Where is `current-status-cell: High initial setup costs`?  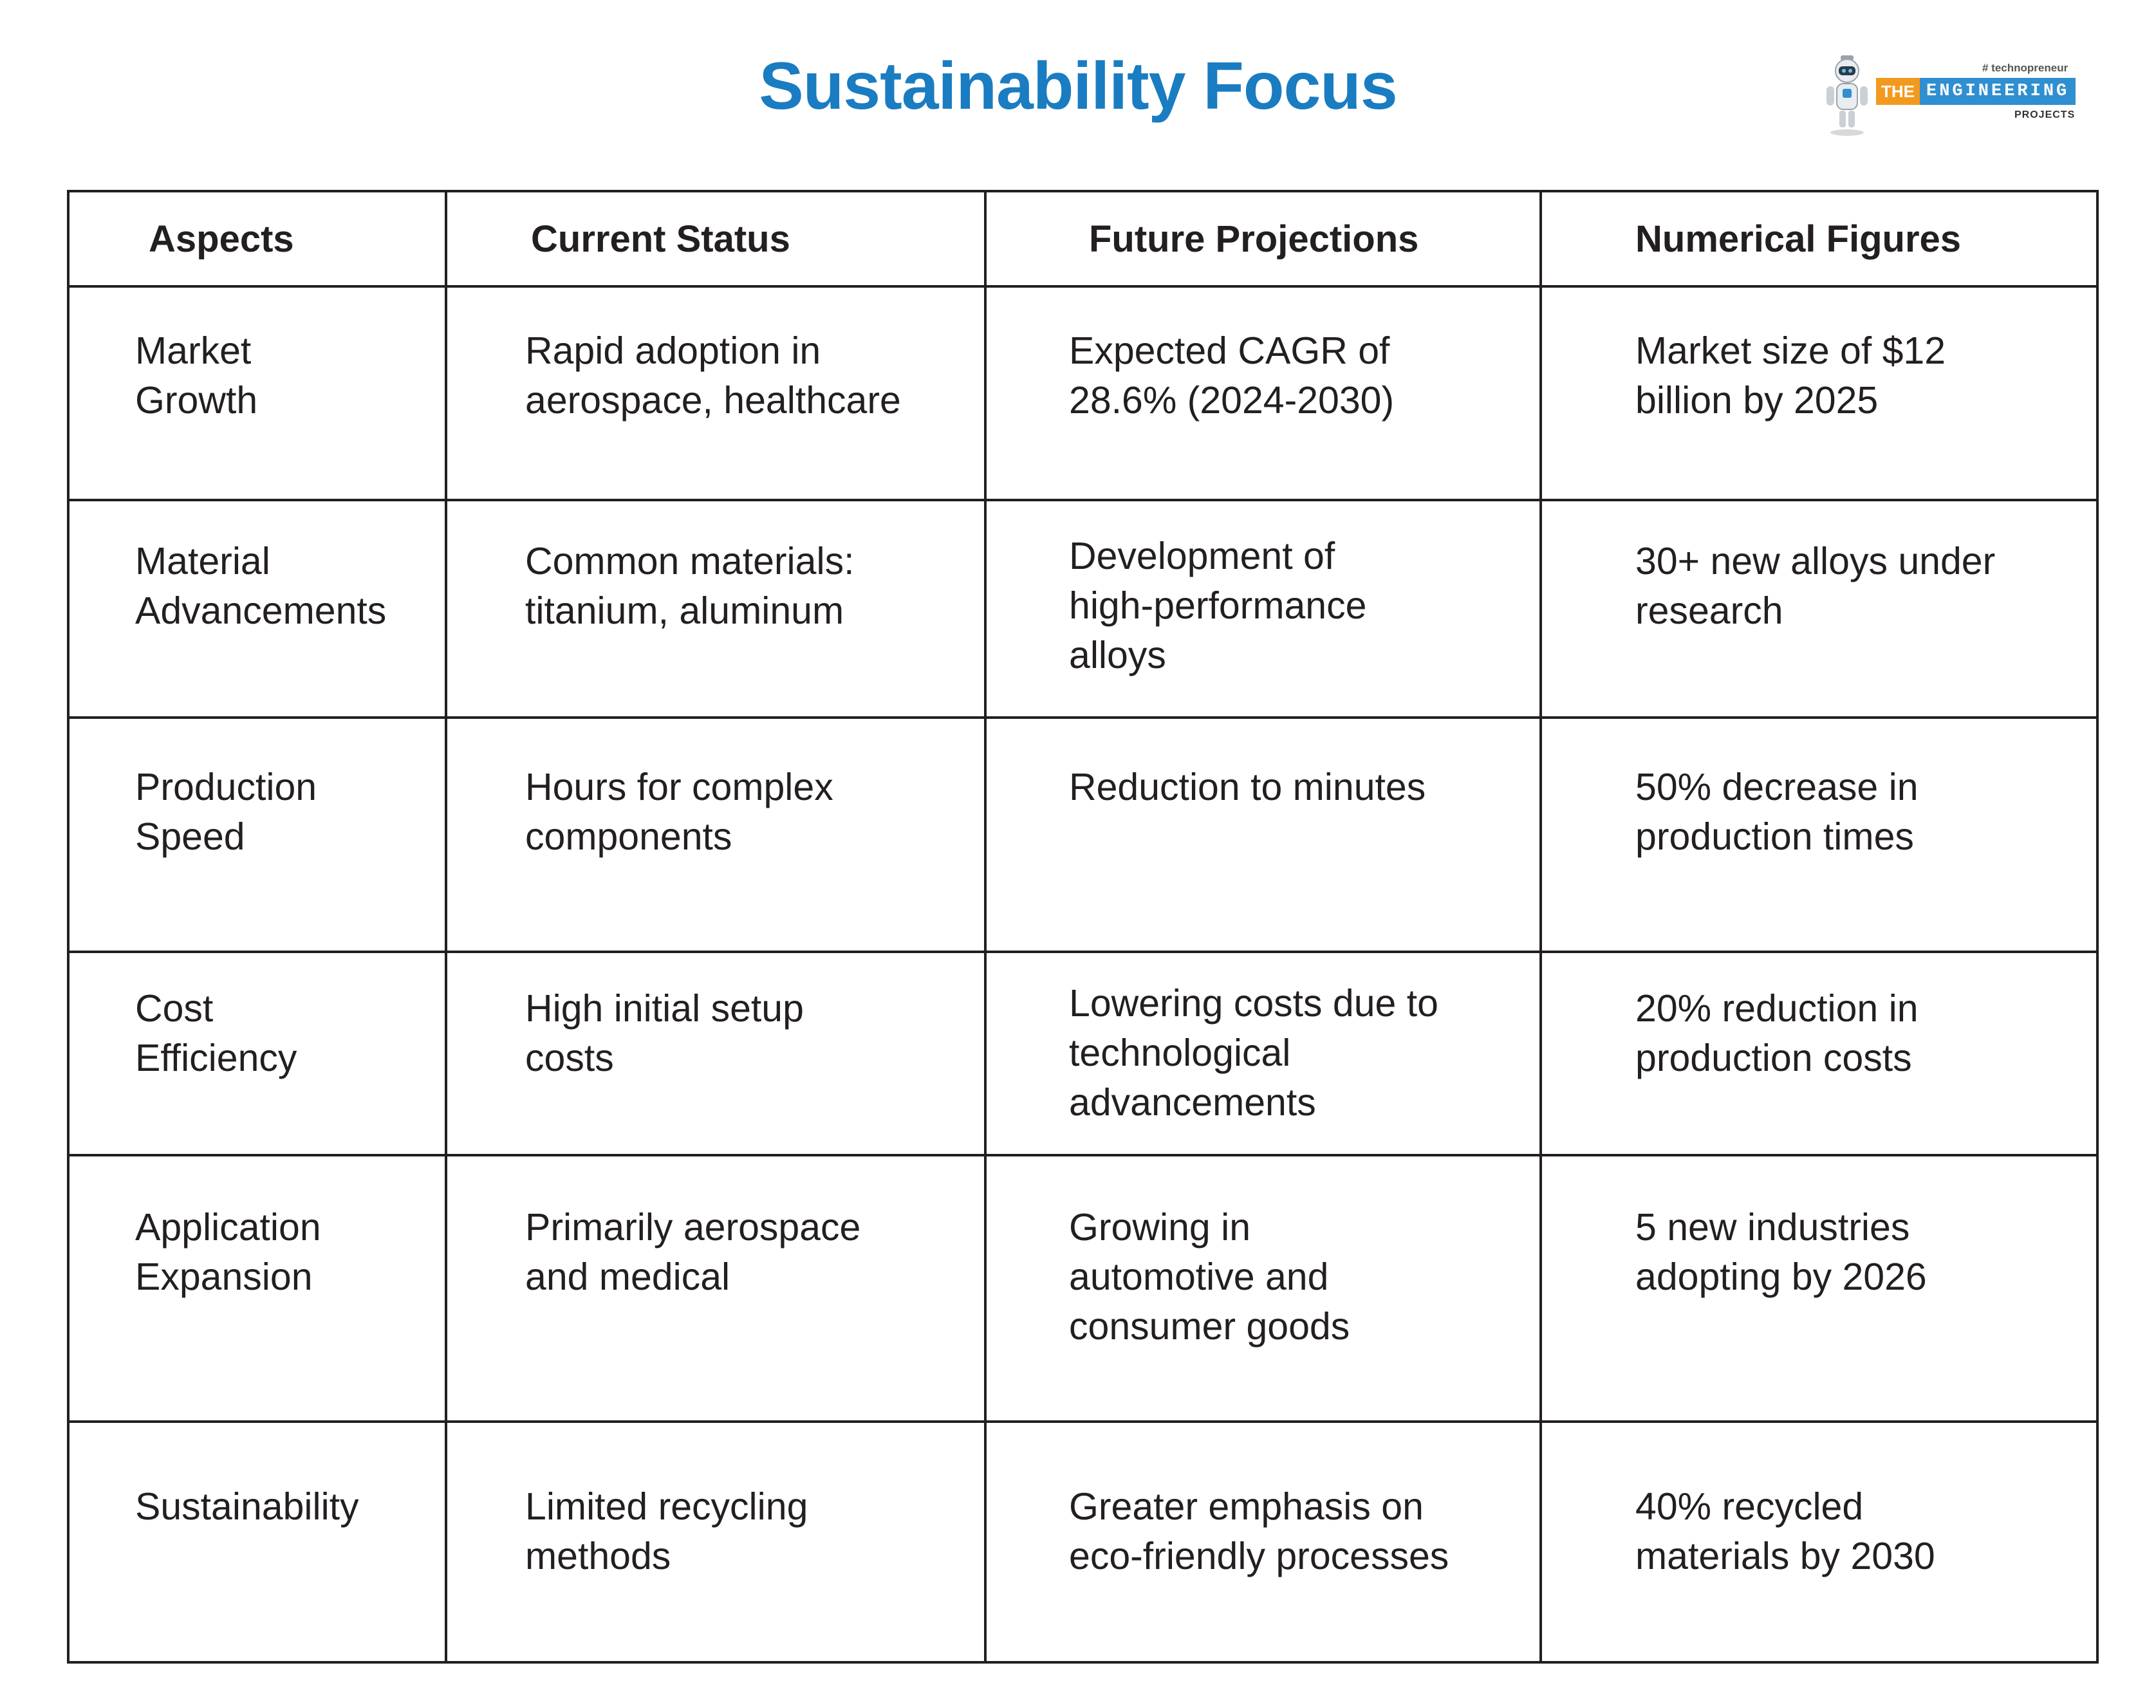 current-status-cell: High initial setup costs is located at coordinates (716, 1053).